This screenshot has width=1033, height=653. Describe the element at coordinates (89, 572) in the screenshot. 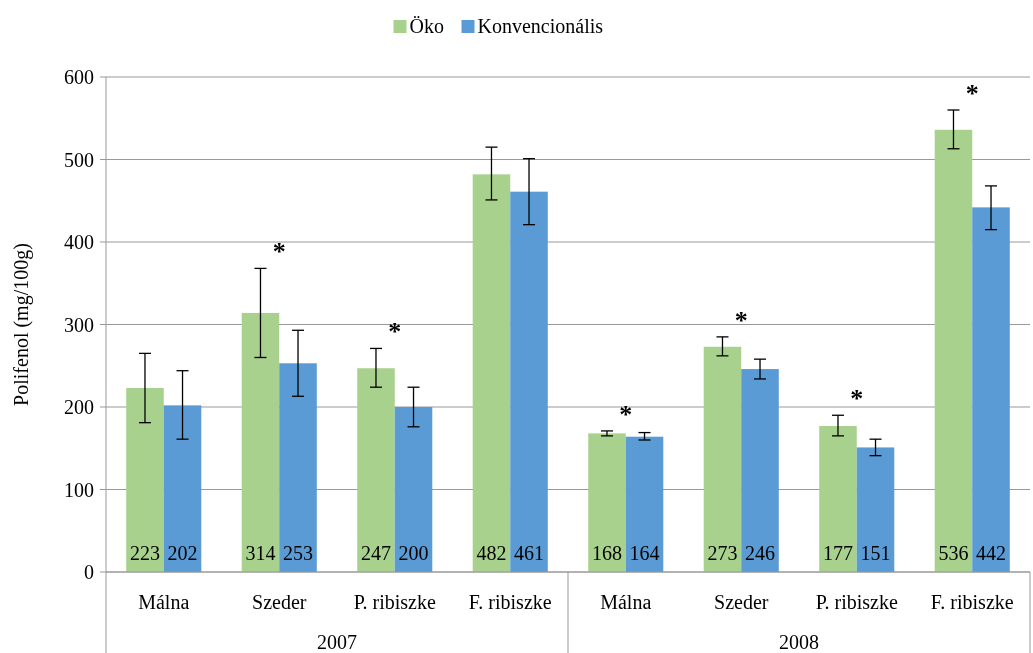

I see `y-tick-label: 0` at that location.